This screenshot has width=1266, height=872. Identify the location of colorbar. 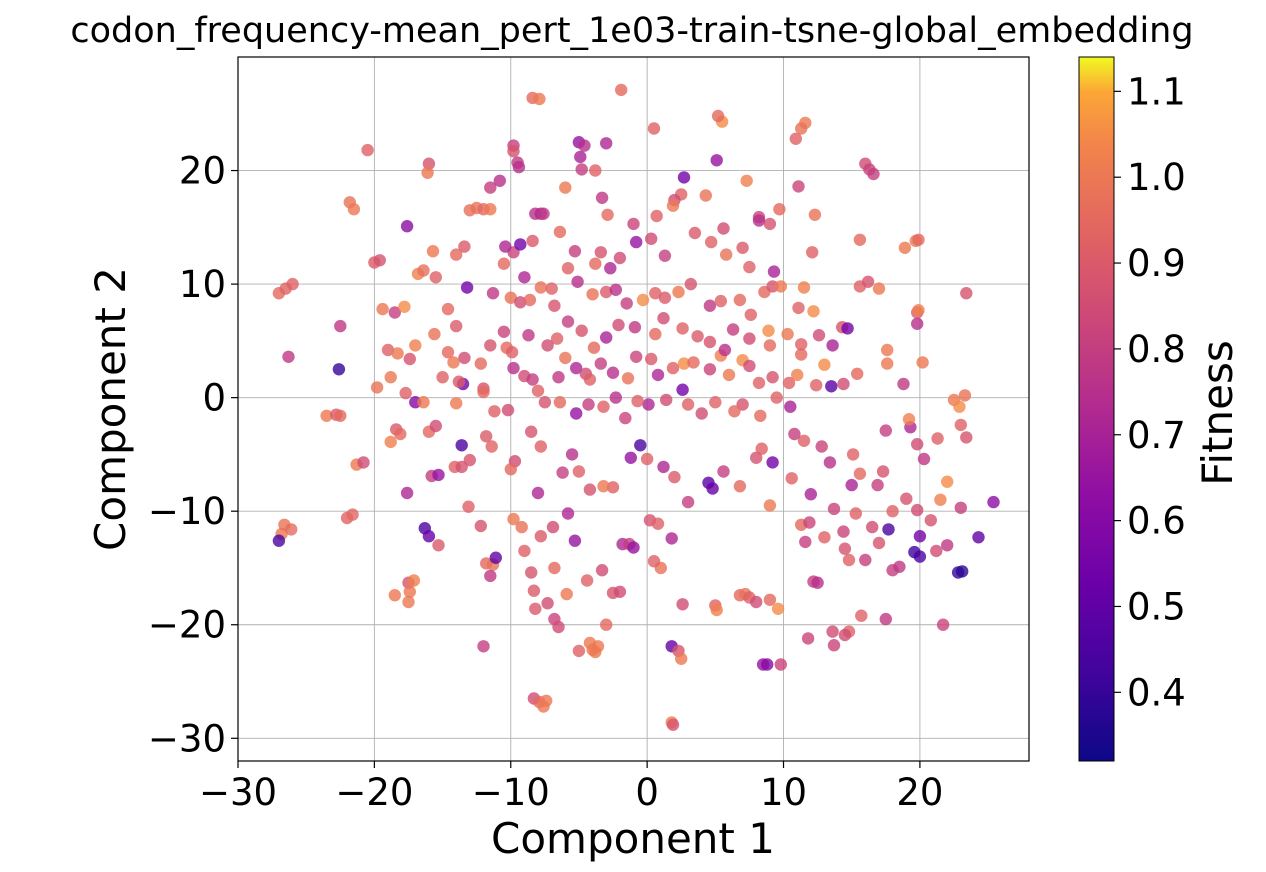
(1096, 409).